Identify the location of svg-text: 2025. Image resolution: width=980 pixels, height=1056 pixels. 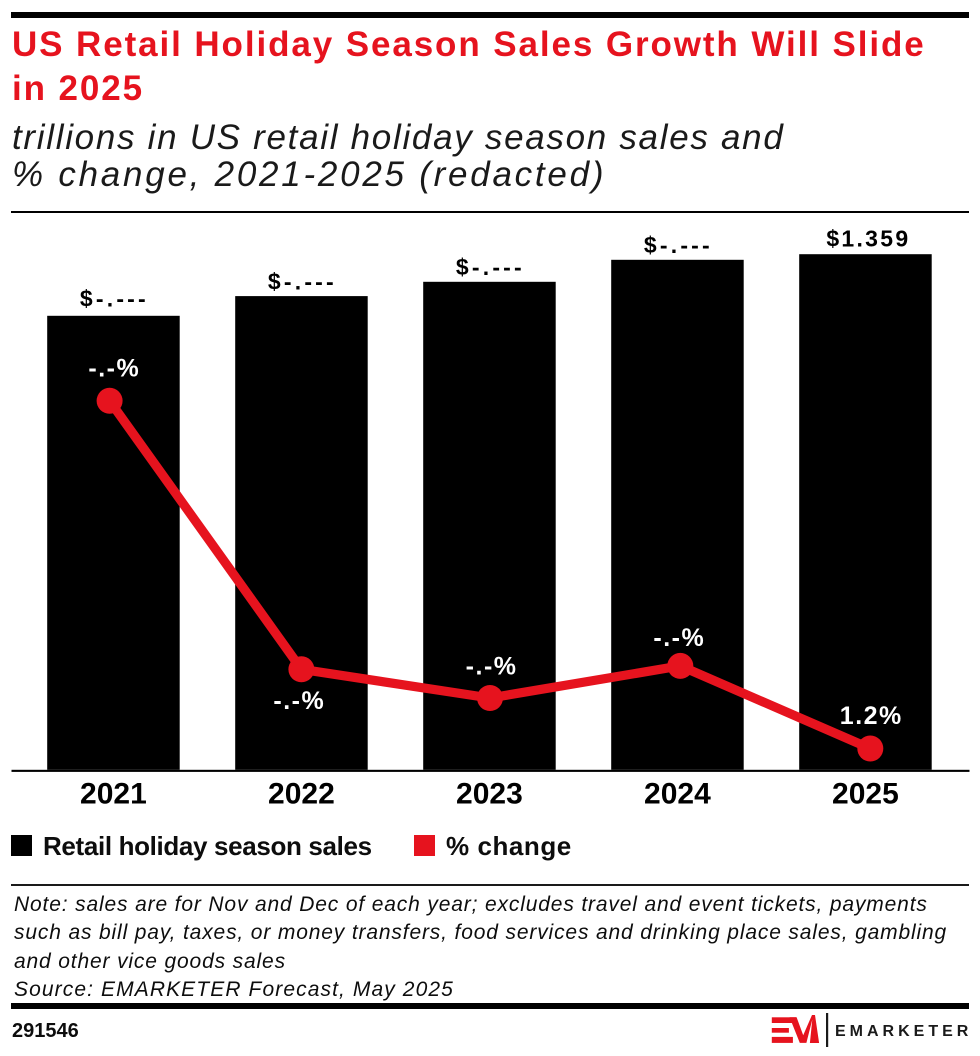
(865, 794).